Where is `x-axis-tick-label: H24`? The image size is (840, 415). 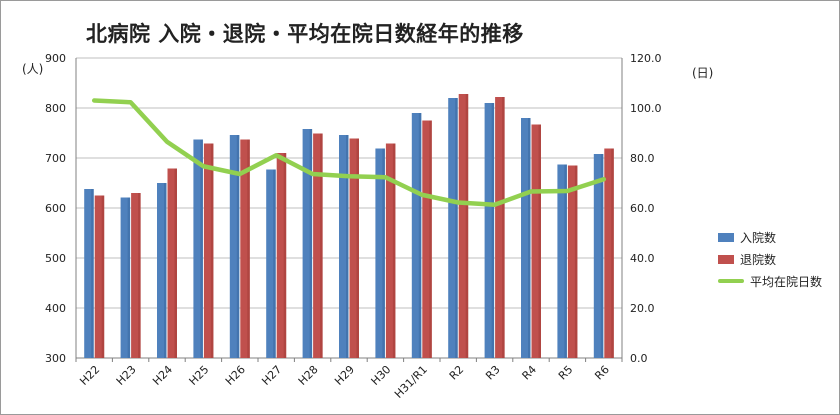
x-axis-tick-label: H24 is located at coordinates (162, 375).